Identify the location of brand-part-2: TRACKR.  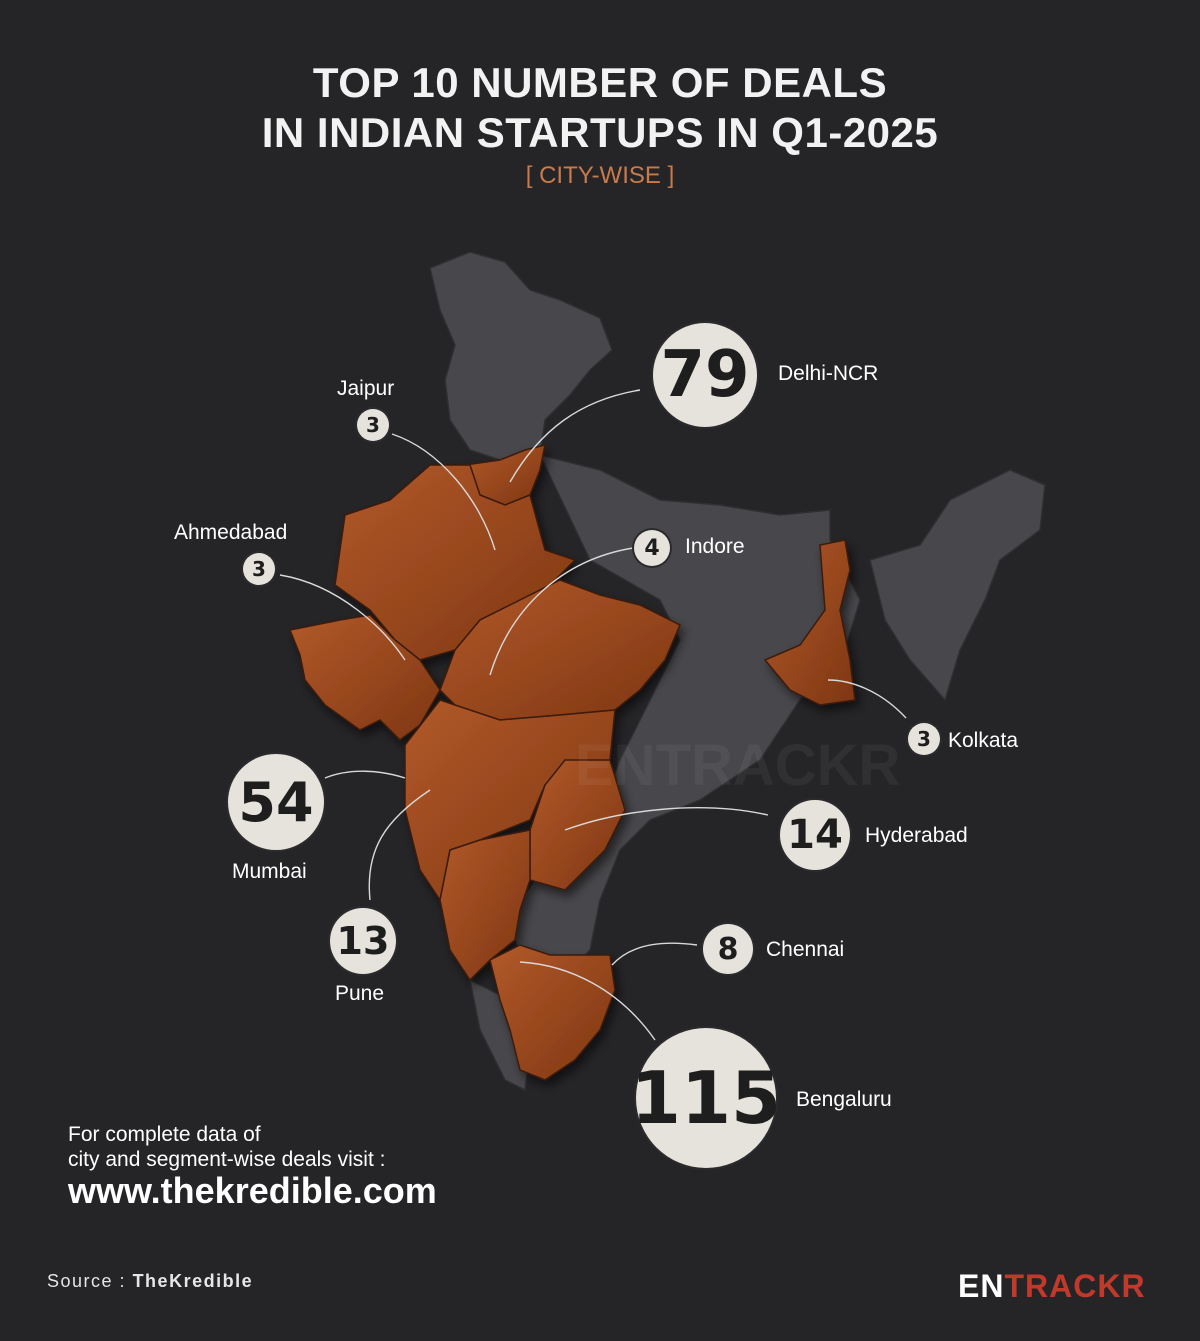
(1075, 1286).